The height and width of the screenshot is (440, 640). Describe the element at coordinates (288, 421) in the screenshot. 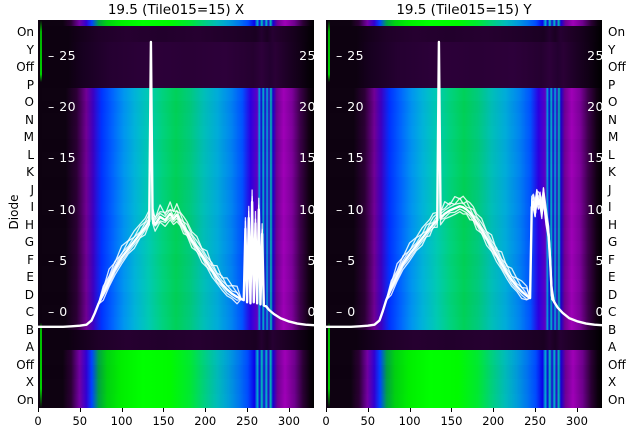

I see `x-tick-label: 300` at that location.